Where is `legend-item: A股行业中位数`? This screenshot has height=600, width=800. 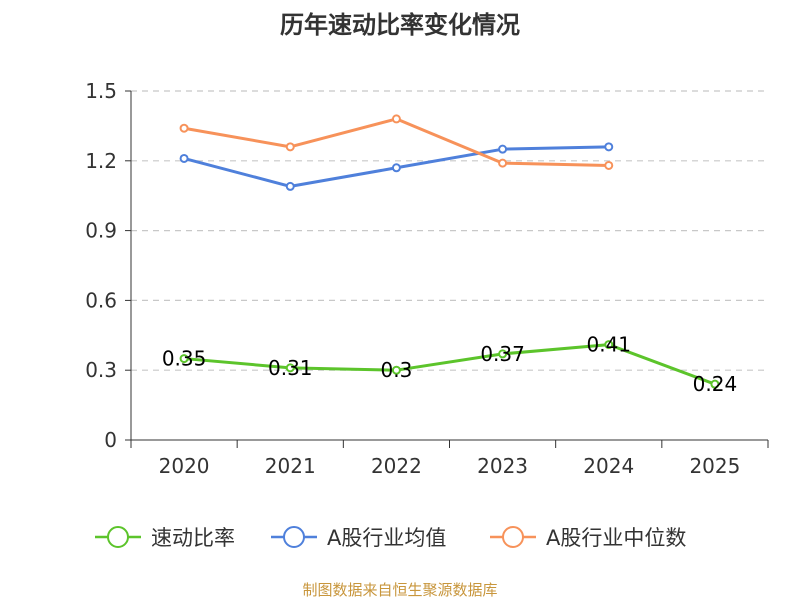 legend-item: A股行业中位数 is located at coordinates (588, 538).